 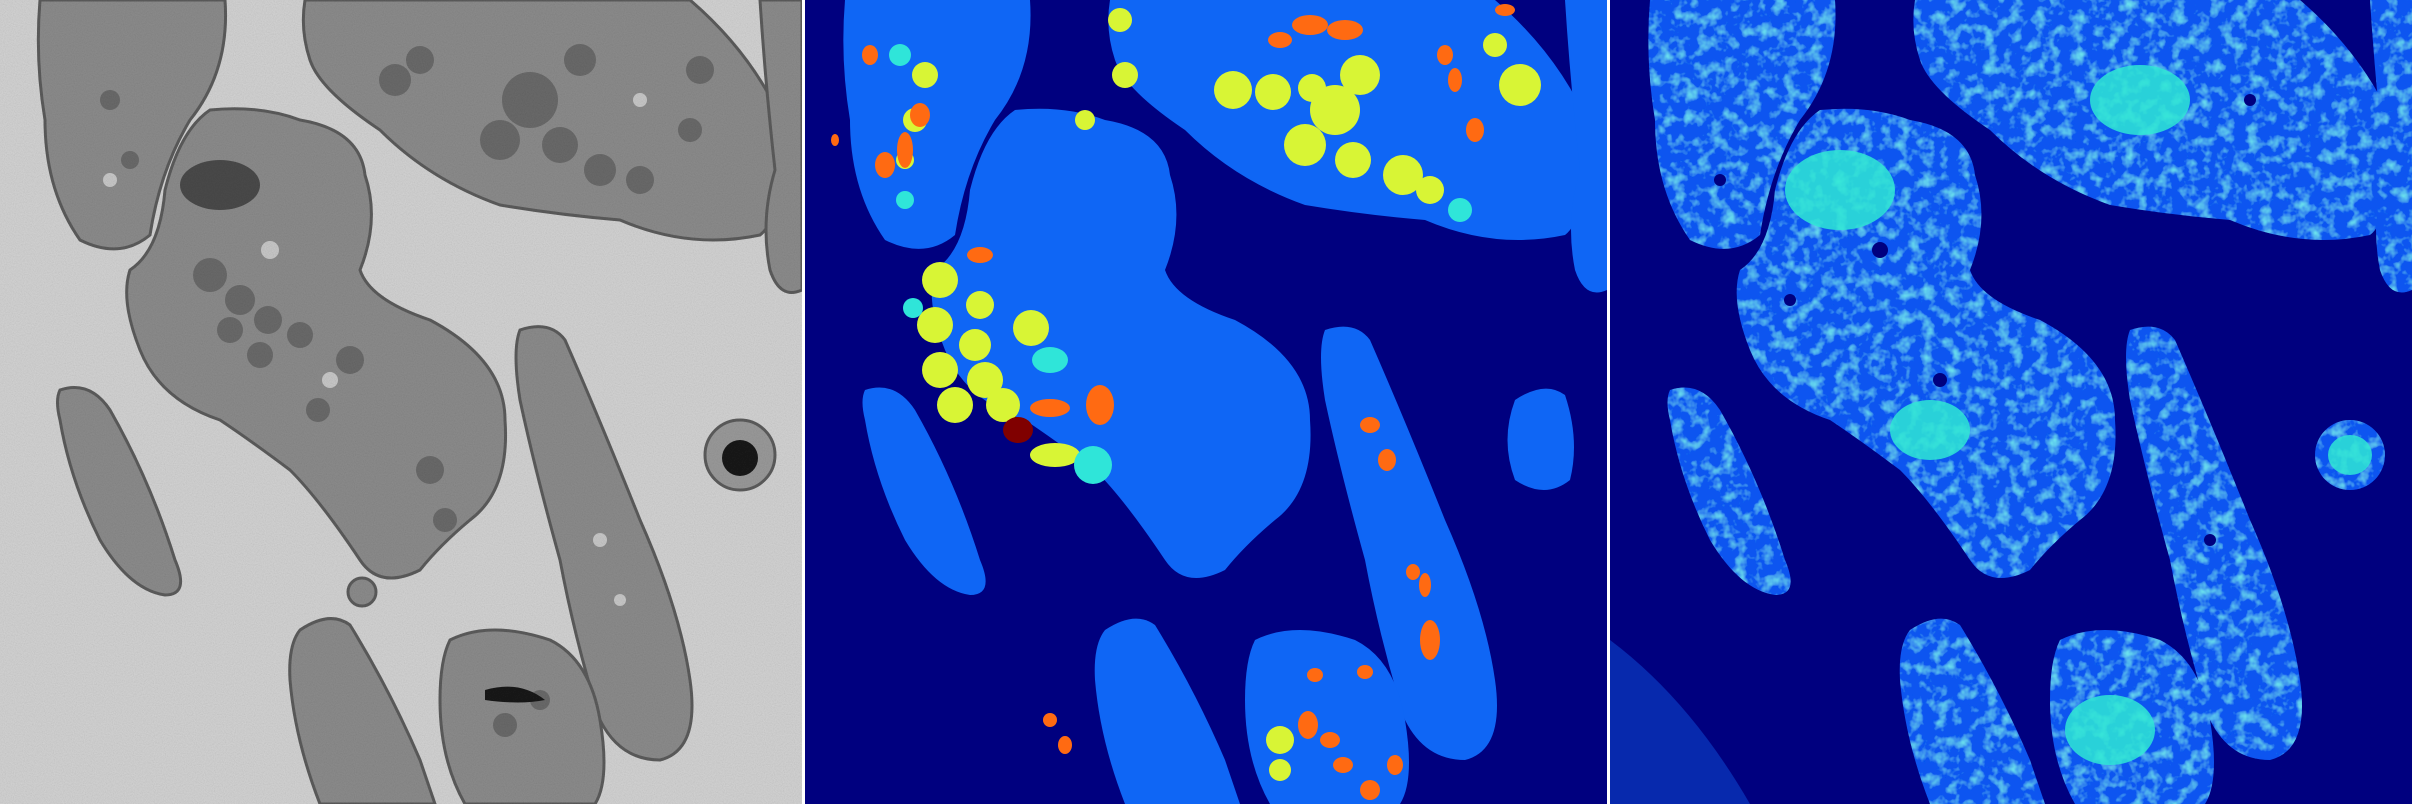 What do you see at coordinates (316, 343) in the screenshot?
I see `em-cell-center` at bounding box center [316, 343].